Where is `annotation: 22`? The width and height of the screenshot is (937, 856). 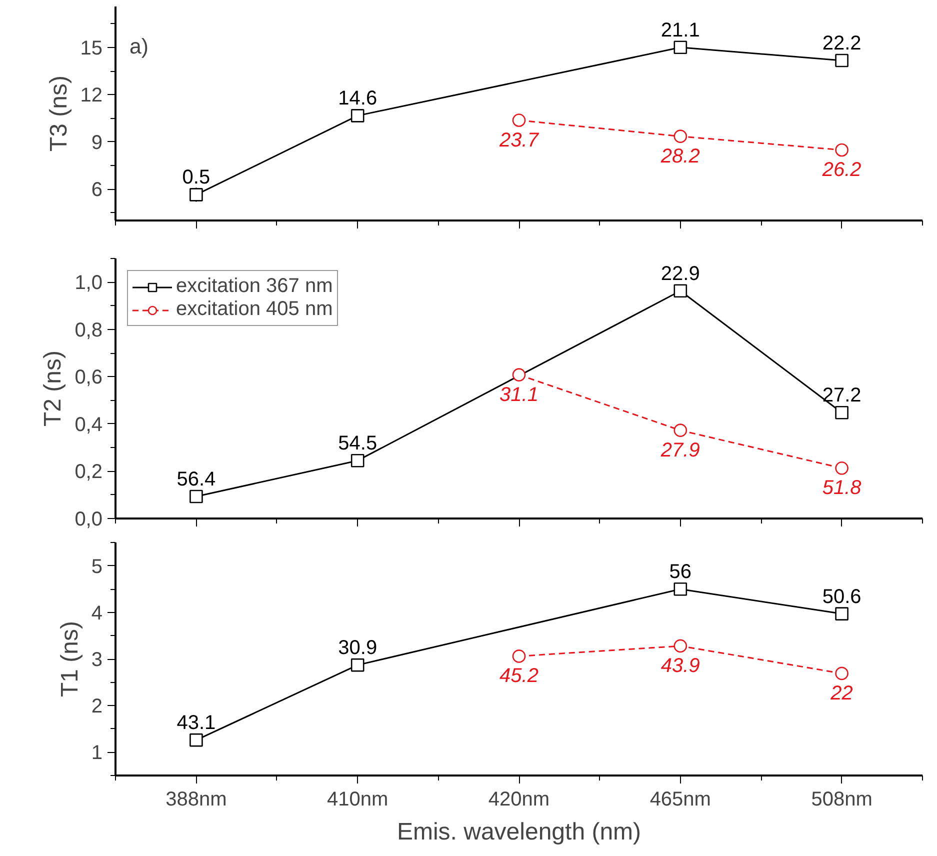
annotation: 22 is located at coordinates (841, 693).